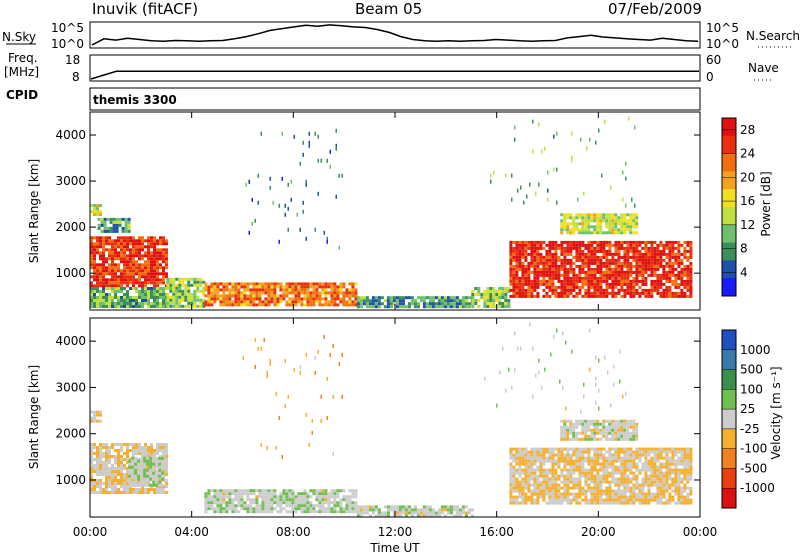 This screenshot has width=800, height=554. Describe the element at coordinates (129, 262) in the screenshot. I see `power-region` at that location.